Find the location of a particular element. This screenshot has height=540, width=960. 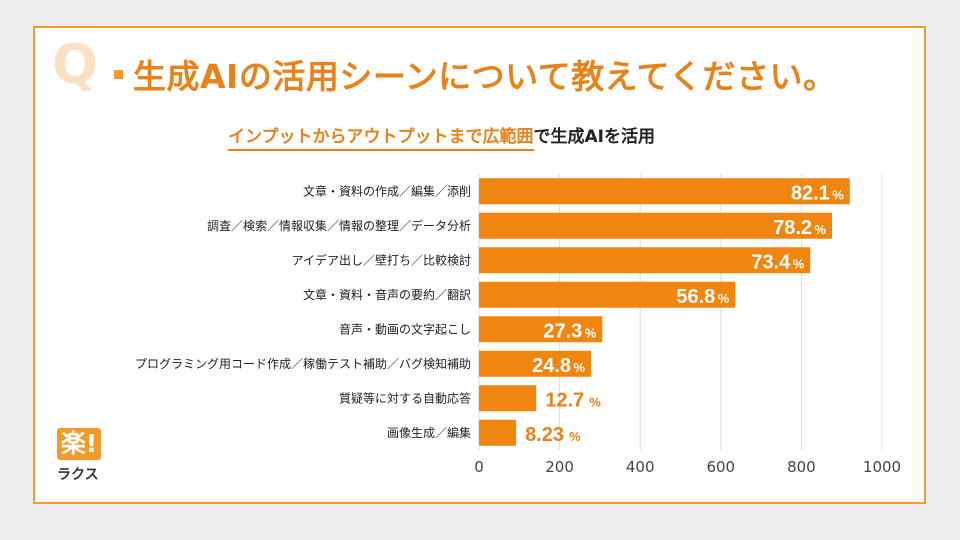

data-label: 8.23 is located at coordinates (544, 435).